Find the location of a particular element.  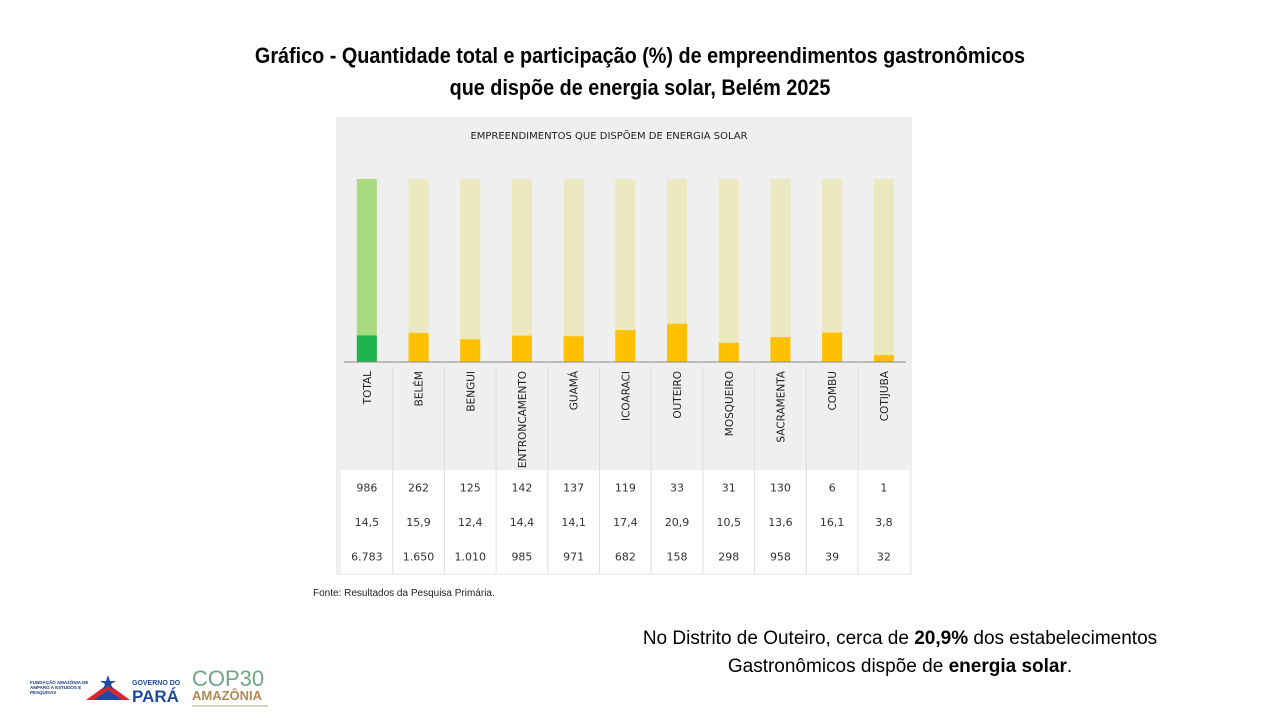

table-cell: 33 is located at coordinates (677, 487).